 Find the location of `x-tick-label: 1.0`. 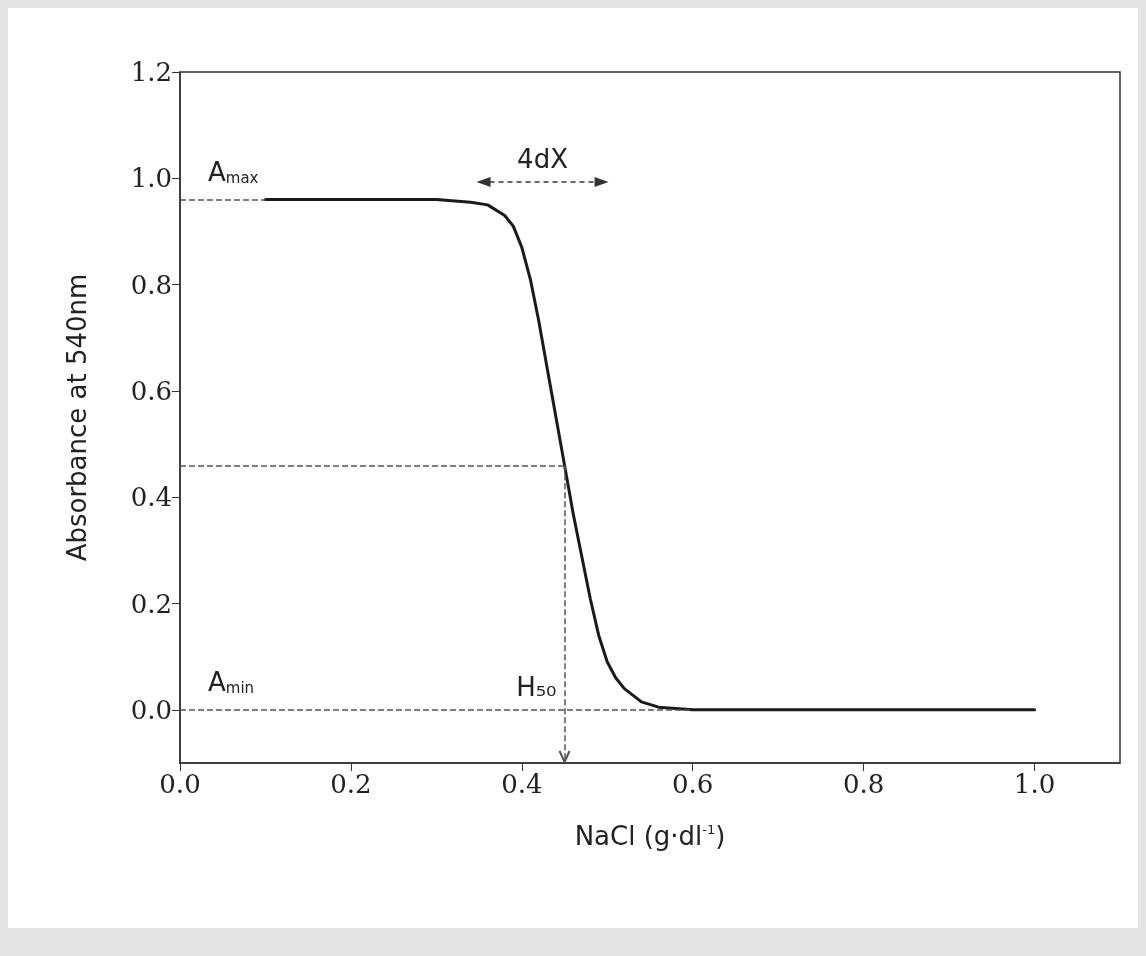

x-tick-label: 1.0 is located at coordinates (1034, 784).